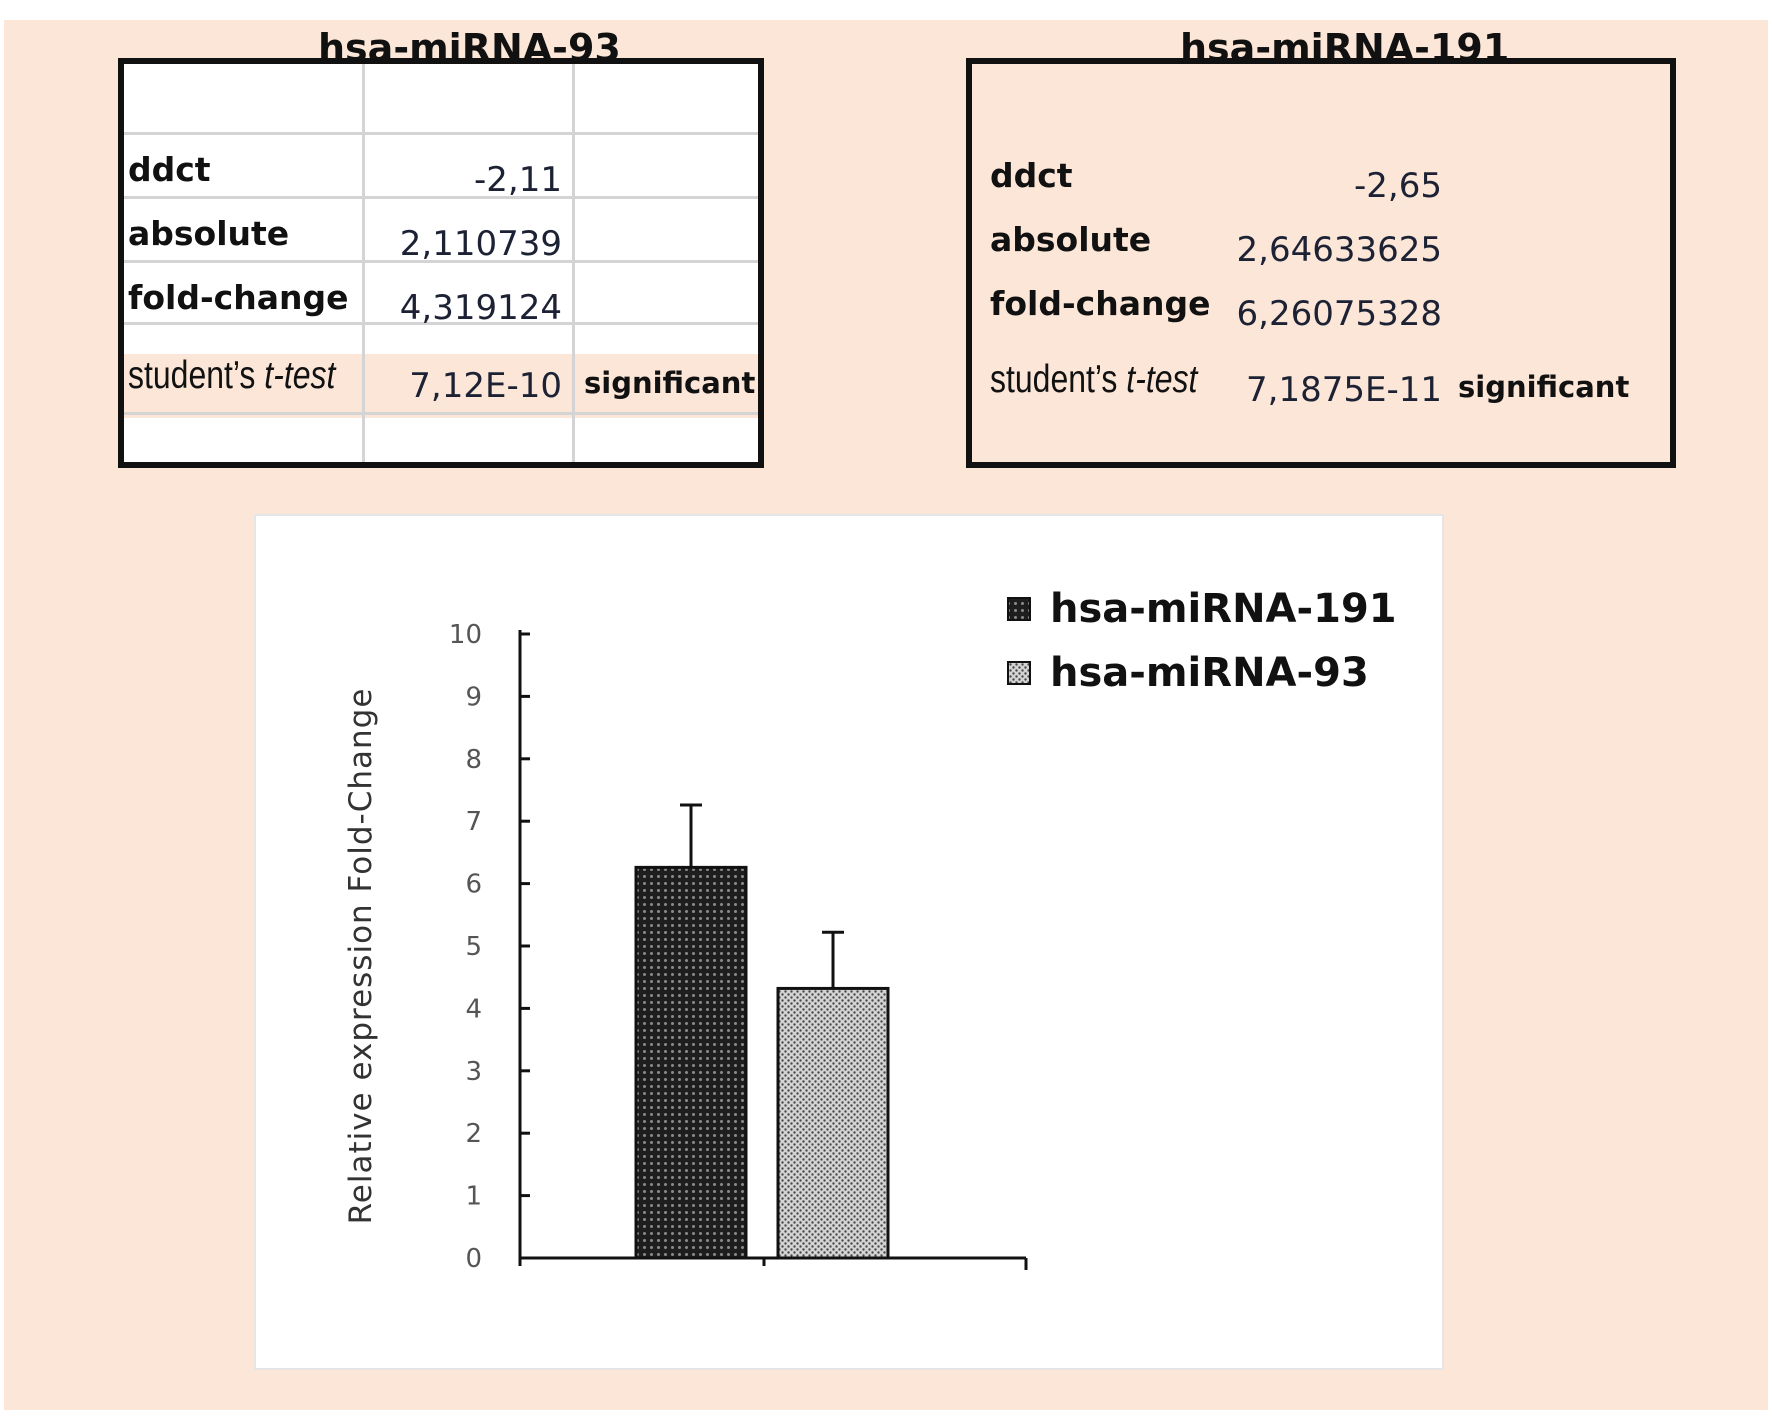 The image size is (1772, 1426). Describe the element at coordinates (361, 956) in the screenshot. I see `y-axis-title: Relative expression Fold-Change` at that location.